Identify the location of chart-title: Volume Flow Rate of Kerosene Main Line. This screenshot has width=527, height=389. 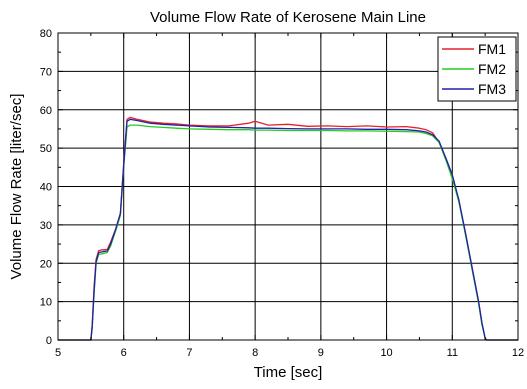
(288, 17).